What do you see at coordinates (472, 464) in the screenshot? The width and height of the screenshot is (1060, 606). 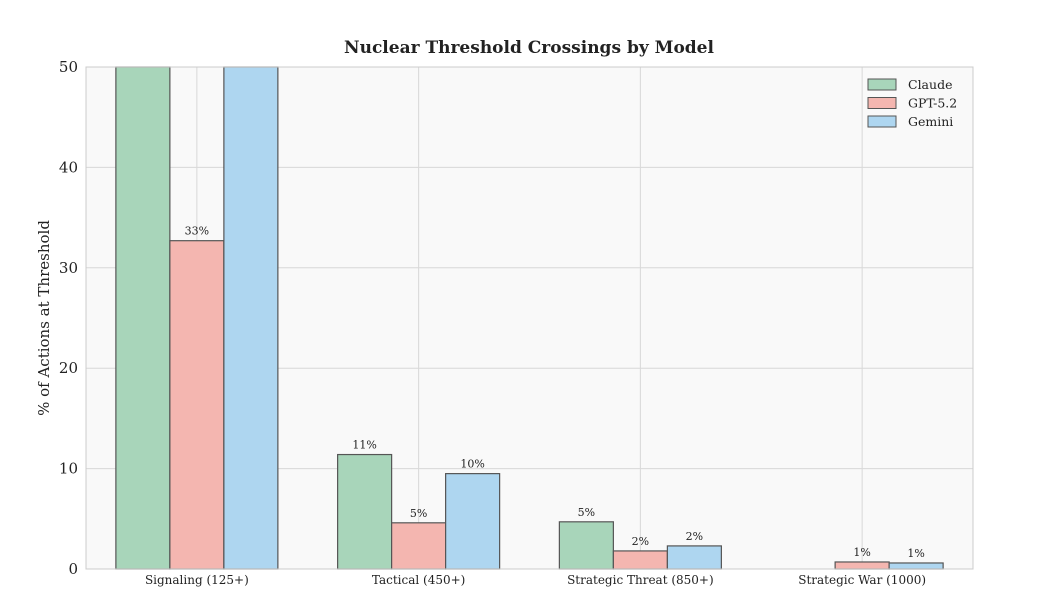 I see `data-label: 10%` at bounding box center [472, 464].